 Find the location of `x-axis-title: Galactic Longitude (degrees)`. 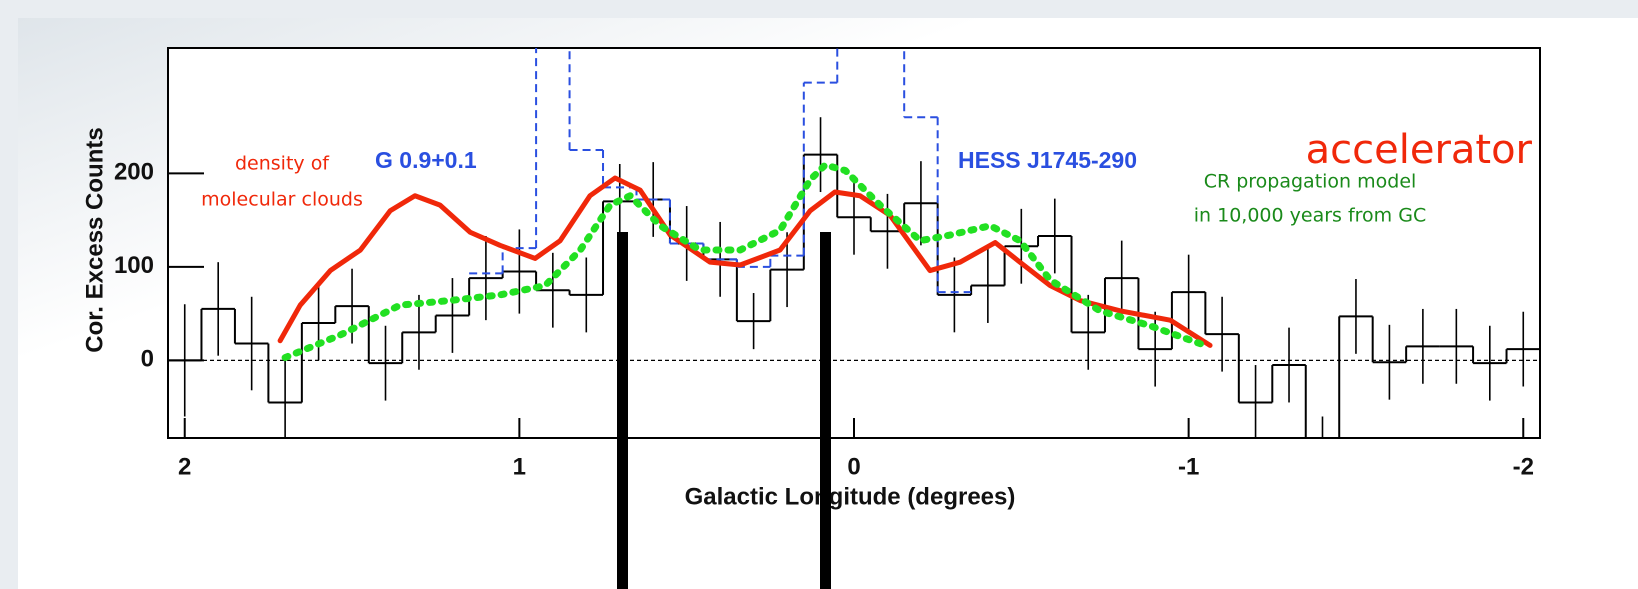

x-axis-title: Galactic Longitude (degrees) is located at coordinates (850, 496).